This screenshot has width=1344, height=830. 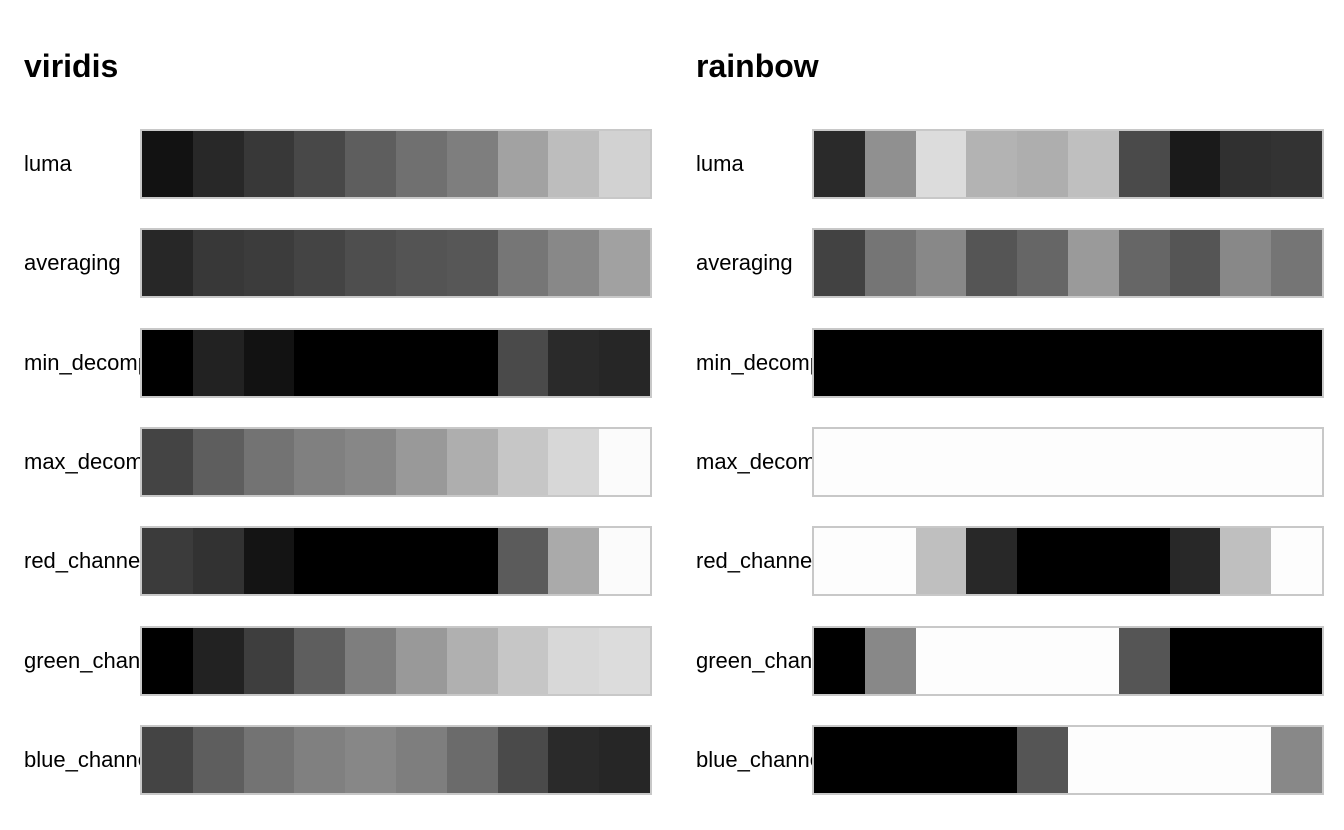 I want to click on panel-title: viridis, so click(x=71, y=66).